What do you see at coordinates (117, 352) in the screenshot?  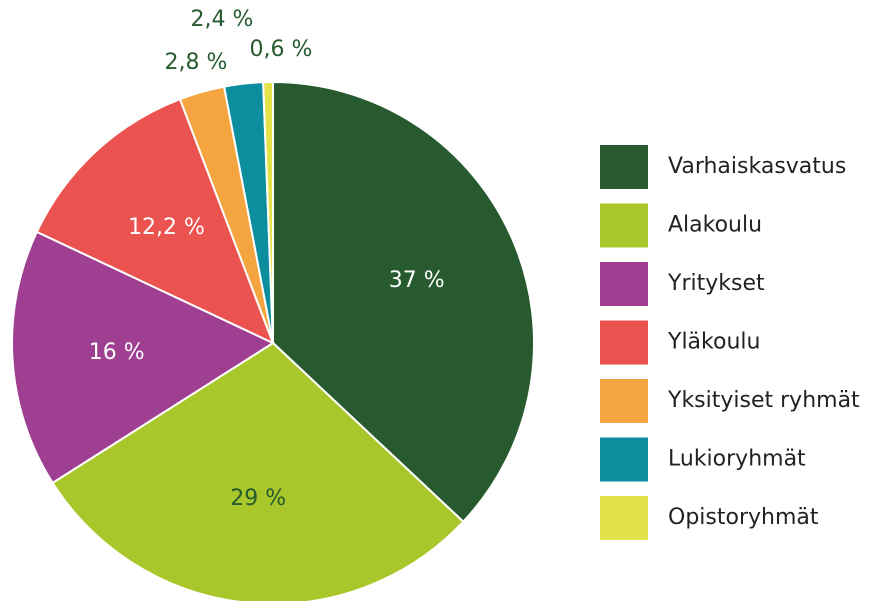 I see `data-label: 16 %` at bounding box center [117, 352].